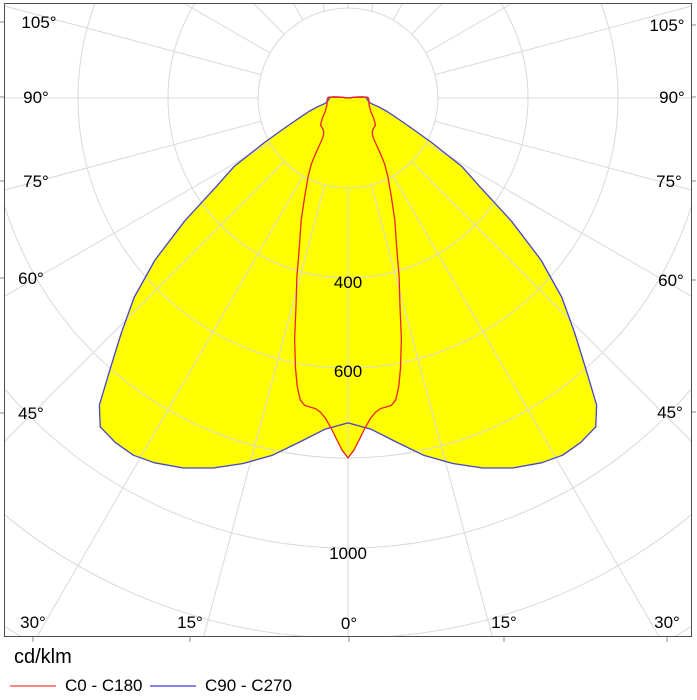  I want to click on legend-line-icon-c0, so click(33, 686).